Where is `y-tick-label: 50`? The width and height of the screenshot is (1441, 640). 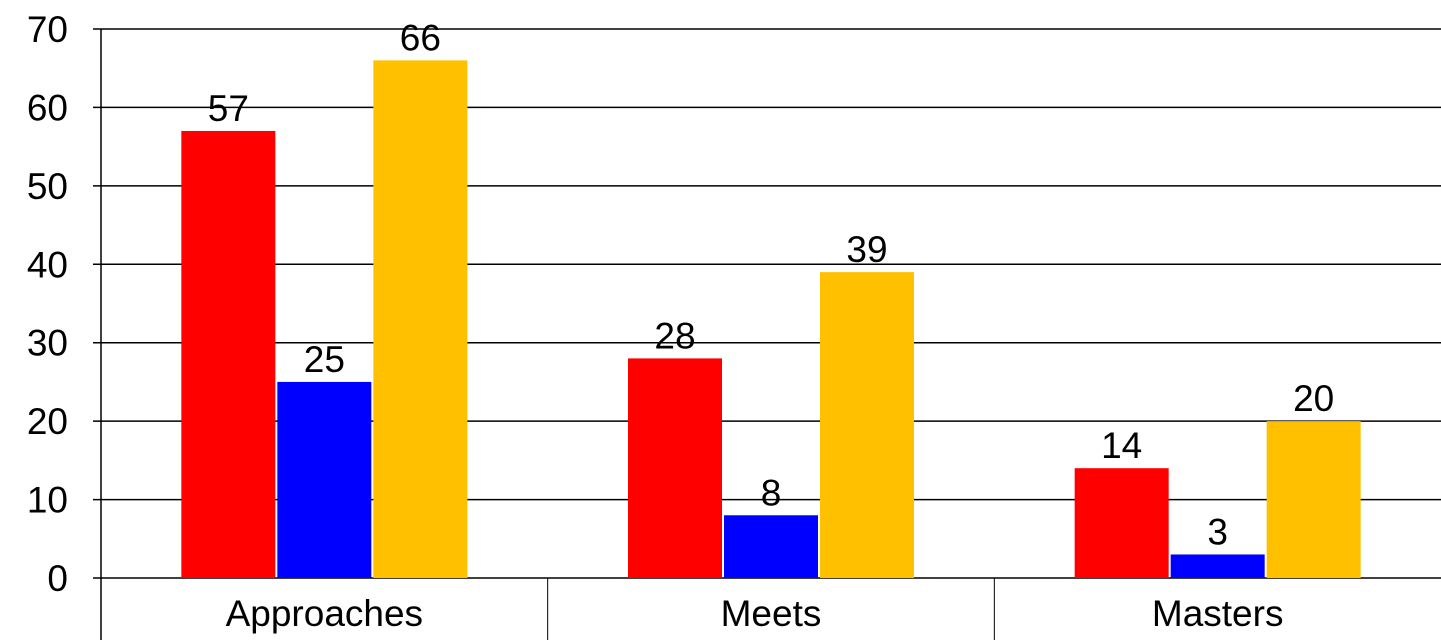
y-tick-label: 50 is located at coordinates (47, 186).